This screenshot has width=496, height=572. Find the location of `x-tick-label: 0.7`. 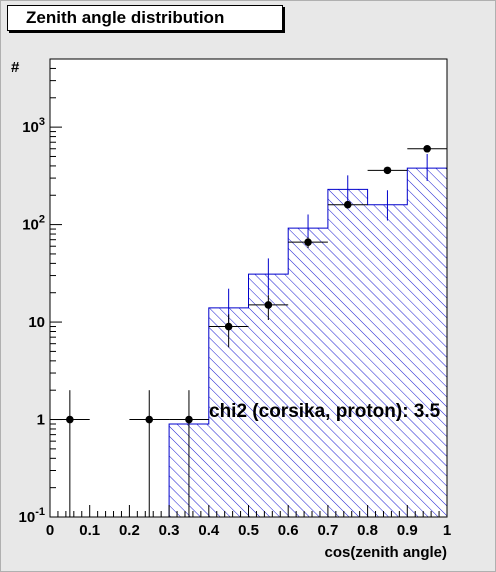

x-tick-label: 0.7 is located at coordinates (327, 530).